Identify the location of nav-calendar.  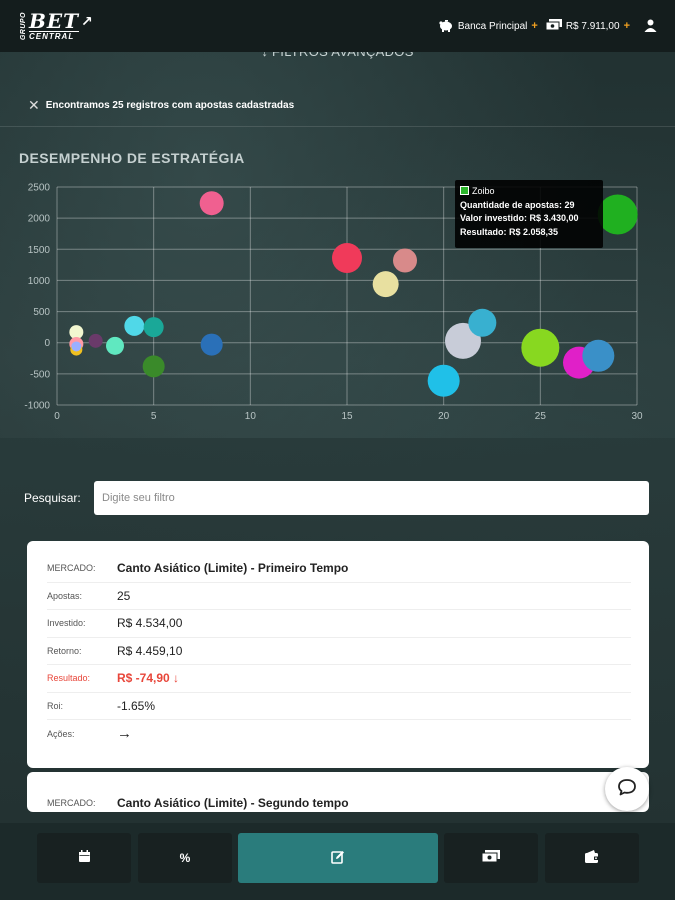
(84, 858).